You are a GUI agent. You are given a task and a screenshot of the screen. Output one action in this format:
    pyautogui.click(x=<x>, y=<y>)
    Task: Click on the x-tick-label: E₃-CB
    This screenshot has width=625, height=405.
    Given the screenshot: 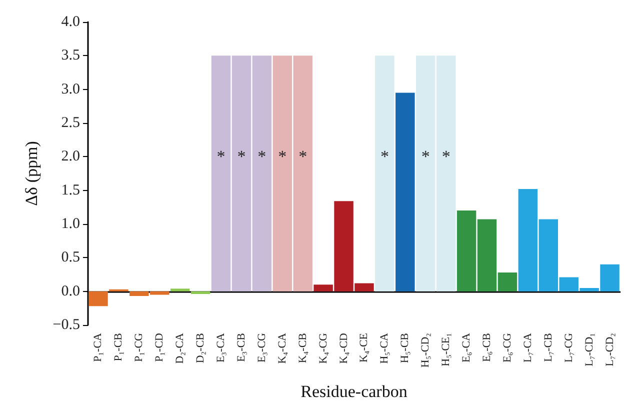 What is the action you would take?
    pyautogui.click(x=241, y=347)
    